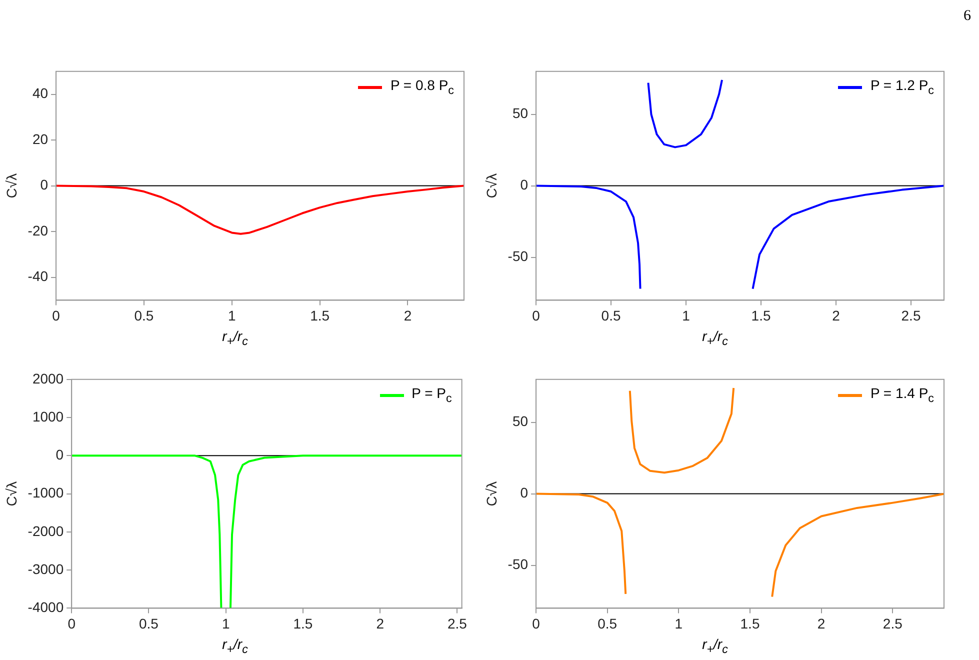 The image size is (979, 660). I want to click on y-tick-label: 40, so click(40, 93).